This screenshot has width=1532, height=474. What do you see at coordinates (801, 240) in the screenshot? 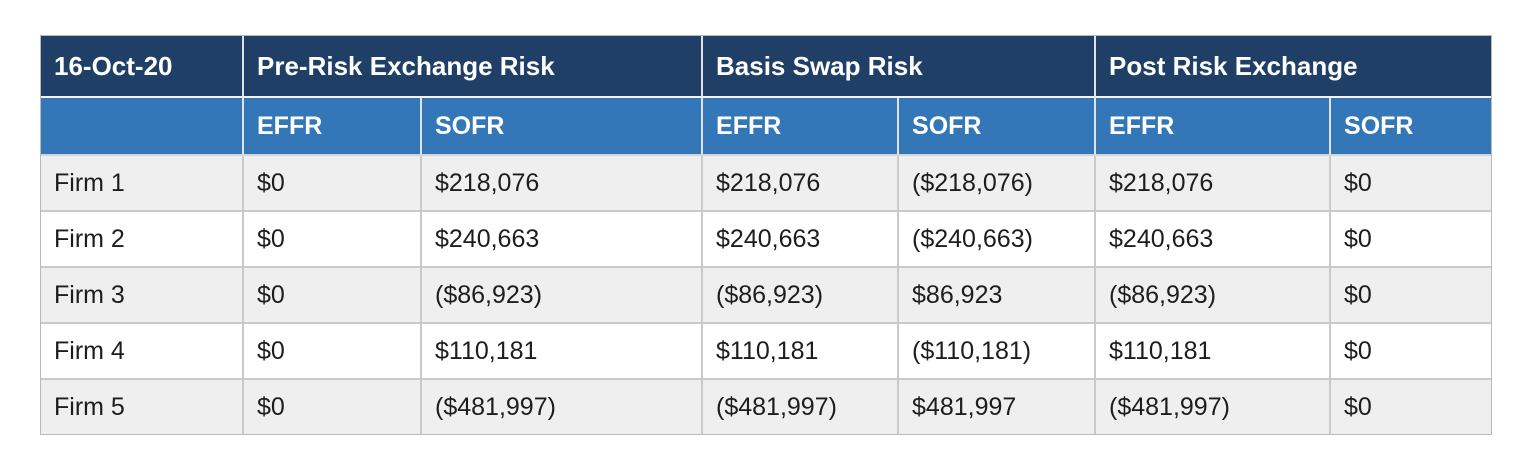
I see `cell-basis-effr: $240,663` at bounding box center [801, 240].